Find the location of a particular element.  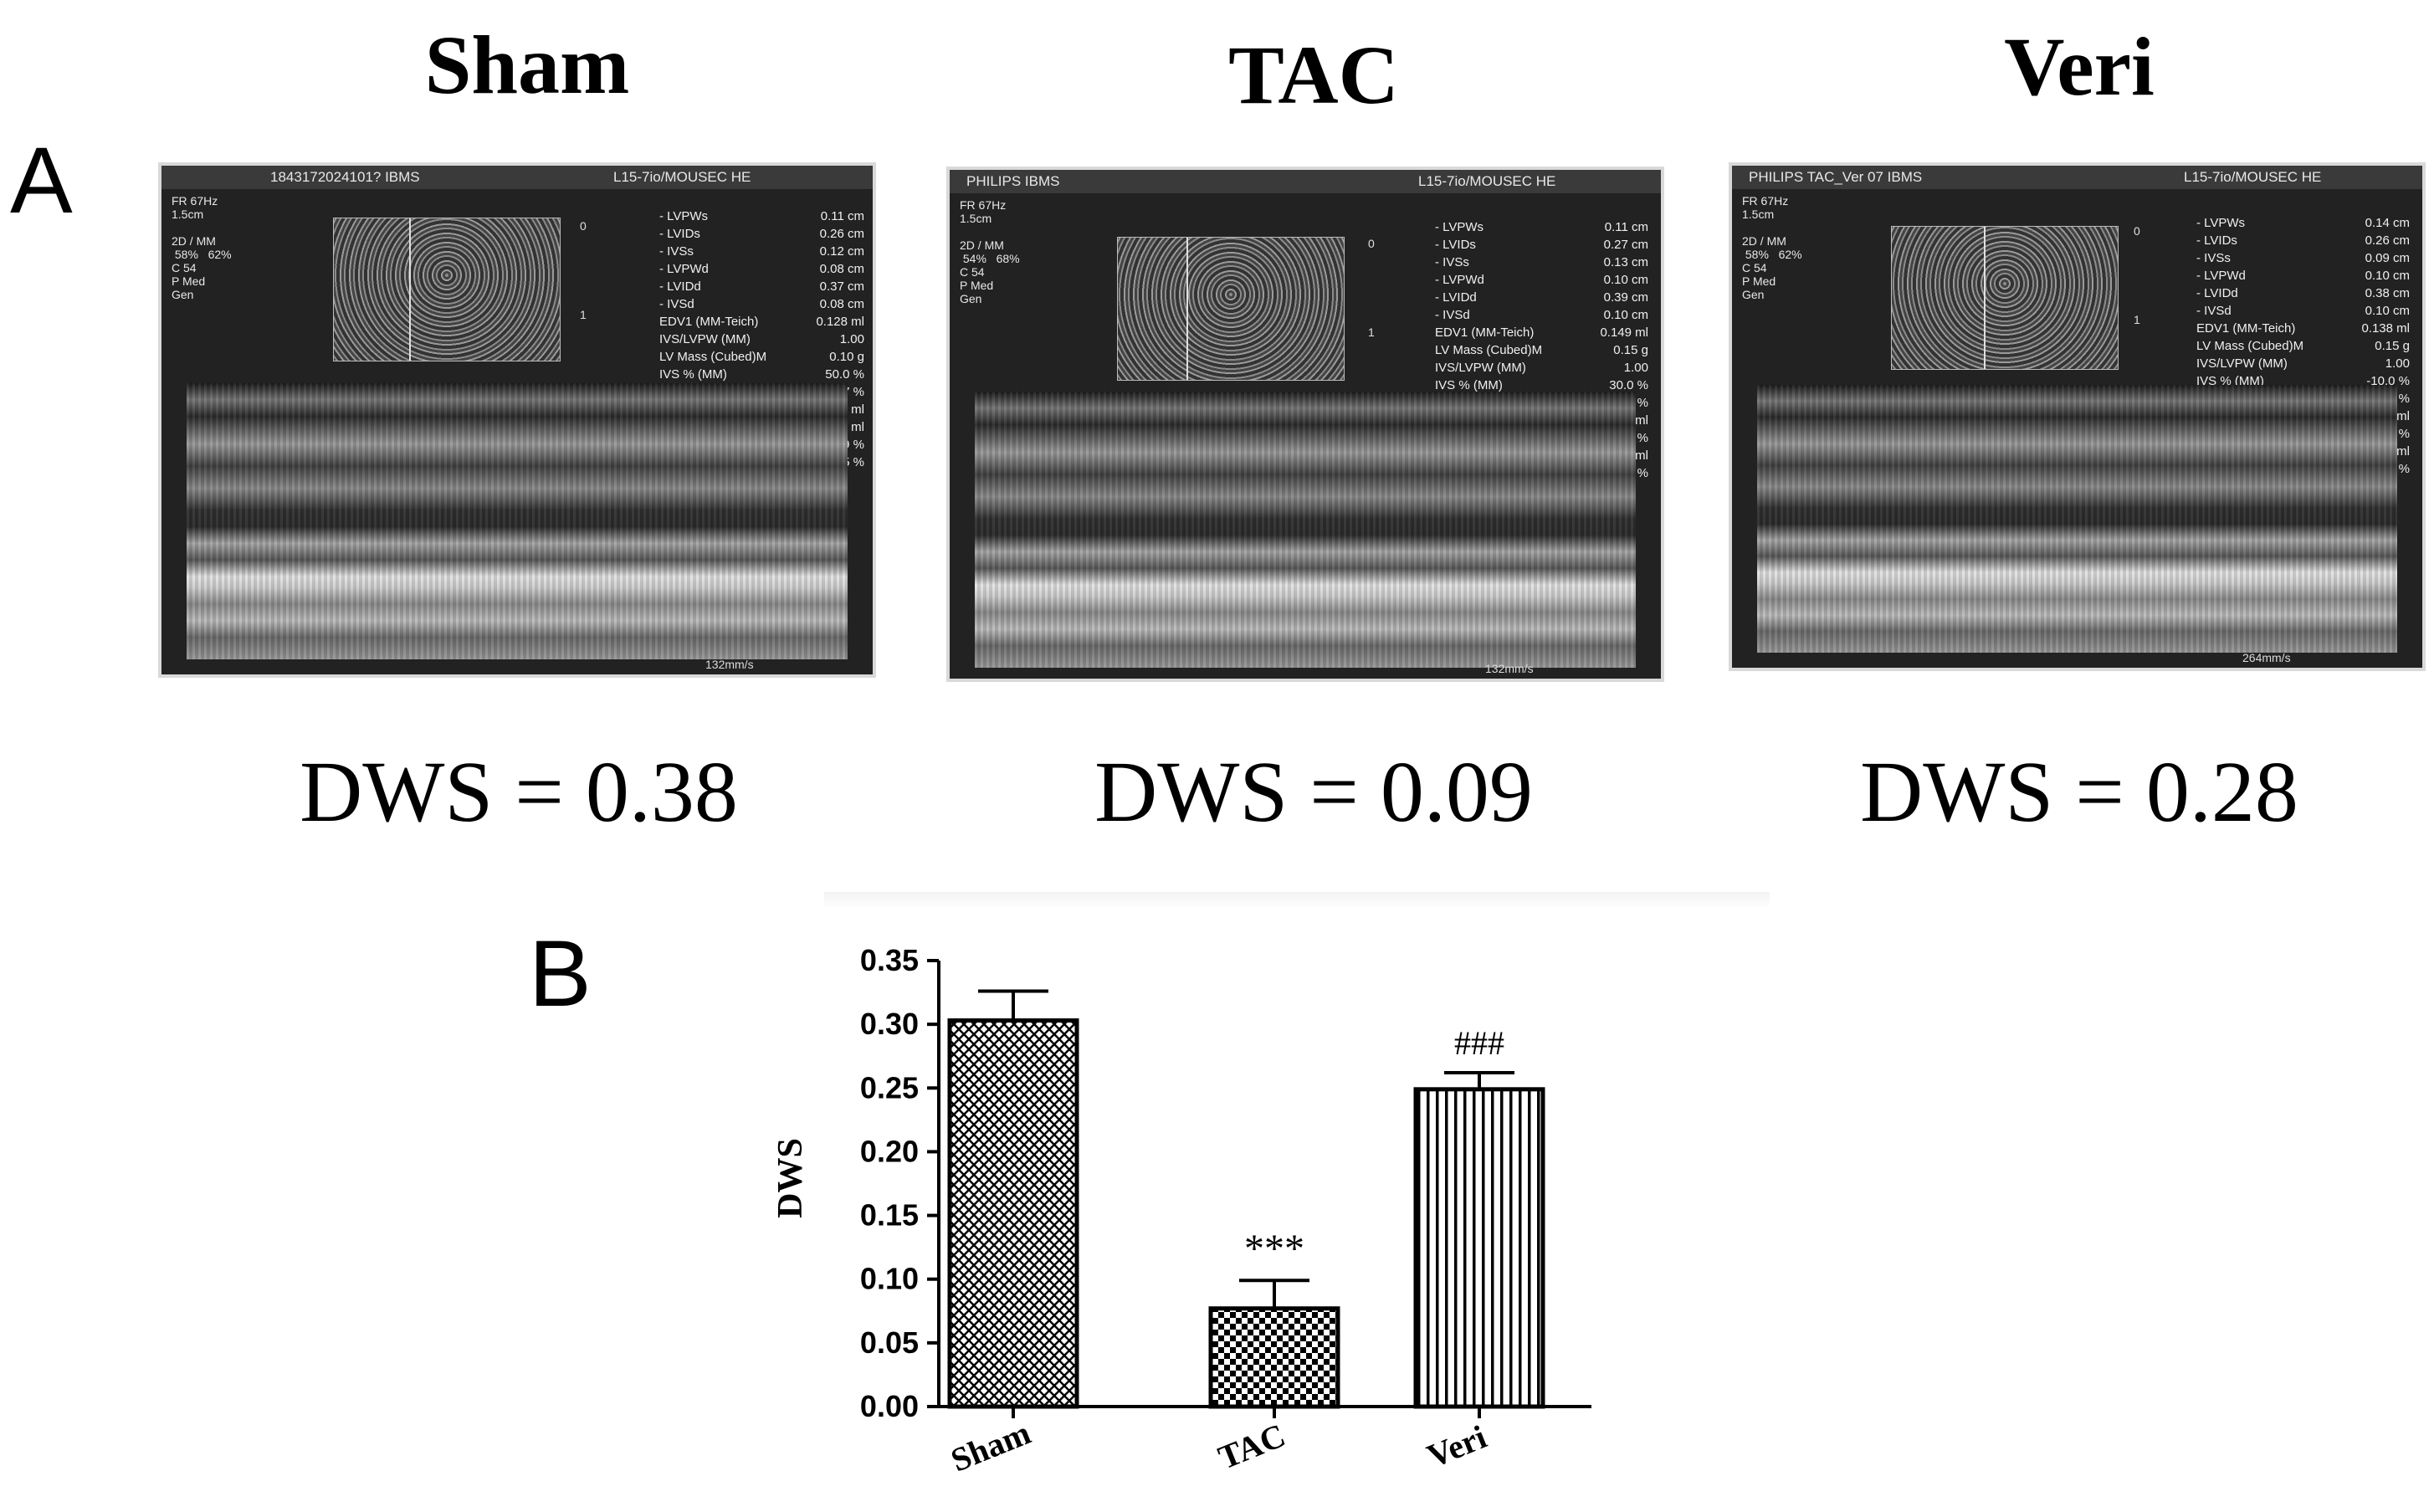

chart-top-shade is located at coordinates (1297, 900).